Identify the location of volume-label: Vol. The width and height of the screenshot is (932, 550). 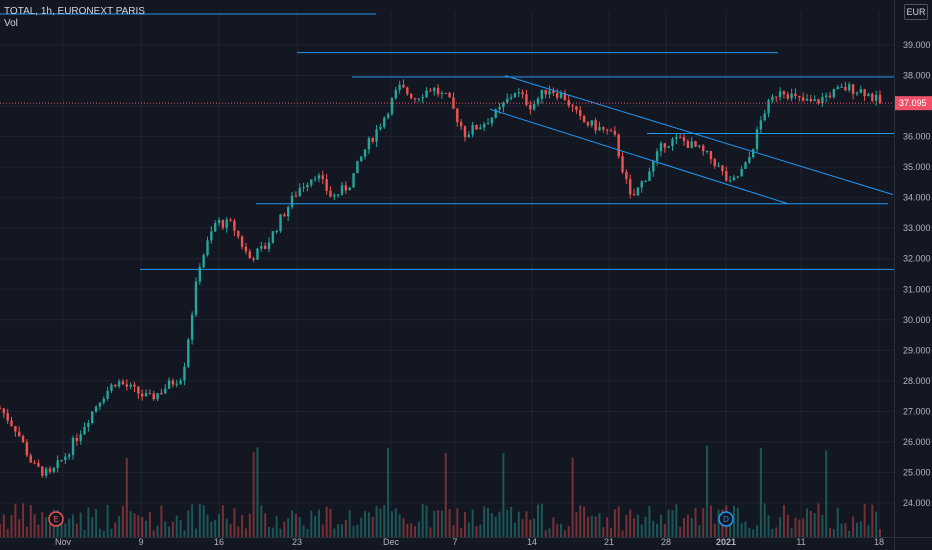
(11, 23).